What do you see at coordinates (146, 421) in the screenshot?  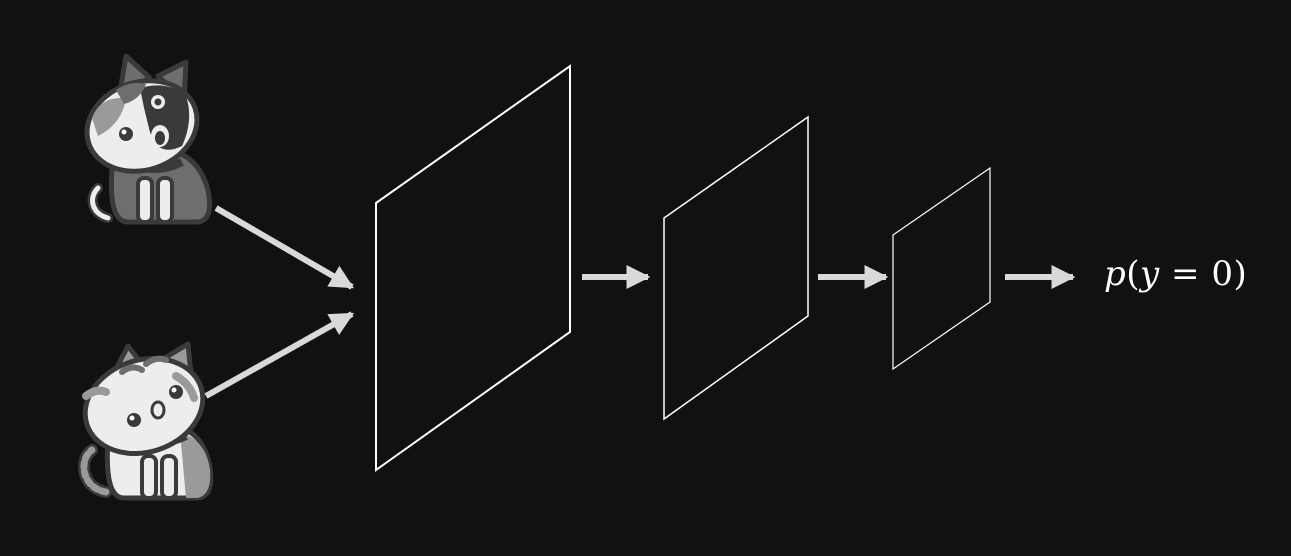 I see `cat-icon-bottom` at bounding box center [146, 421].